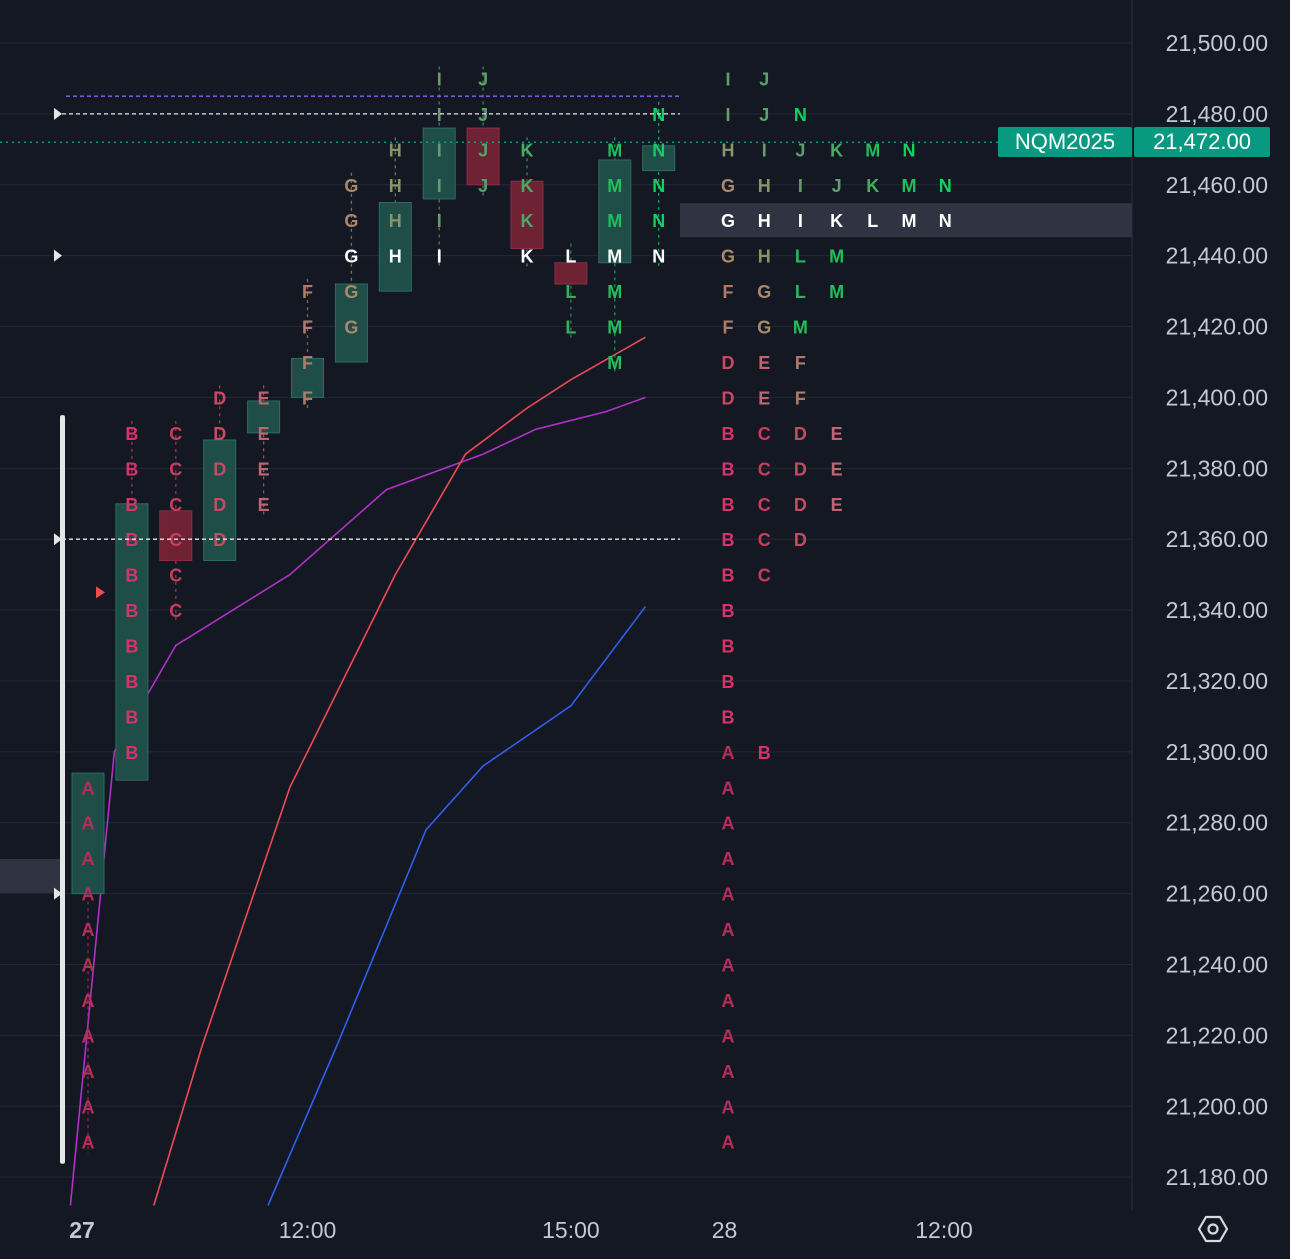 Image resolution: width=1290 pixels, height=1259 pixels. I want to click on y-tick-label: 21,400.00, so click(1217, 397).